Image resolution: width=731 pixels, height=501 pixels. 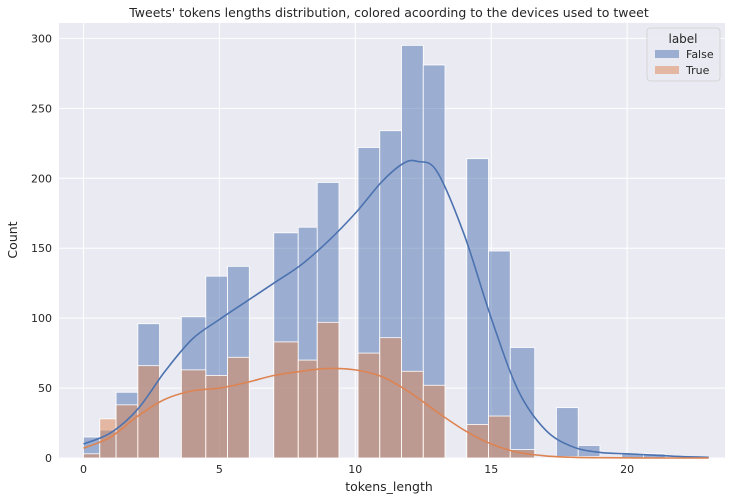 I want to click on x-tick-label: 10, so click(x=355, y=469).